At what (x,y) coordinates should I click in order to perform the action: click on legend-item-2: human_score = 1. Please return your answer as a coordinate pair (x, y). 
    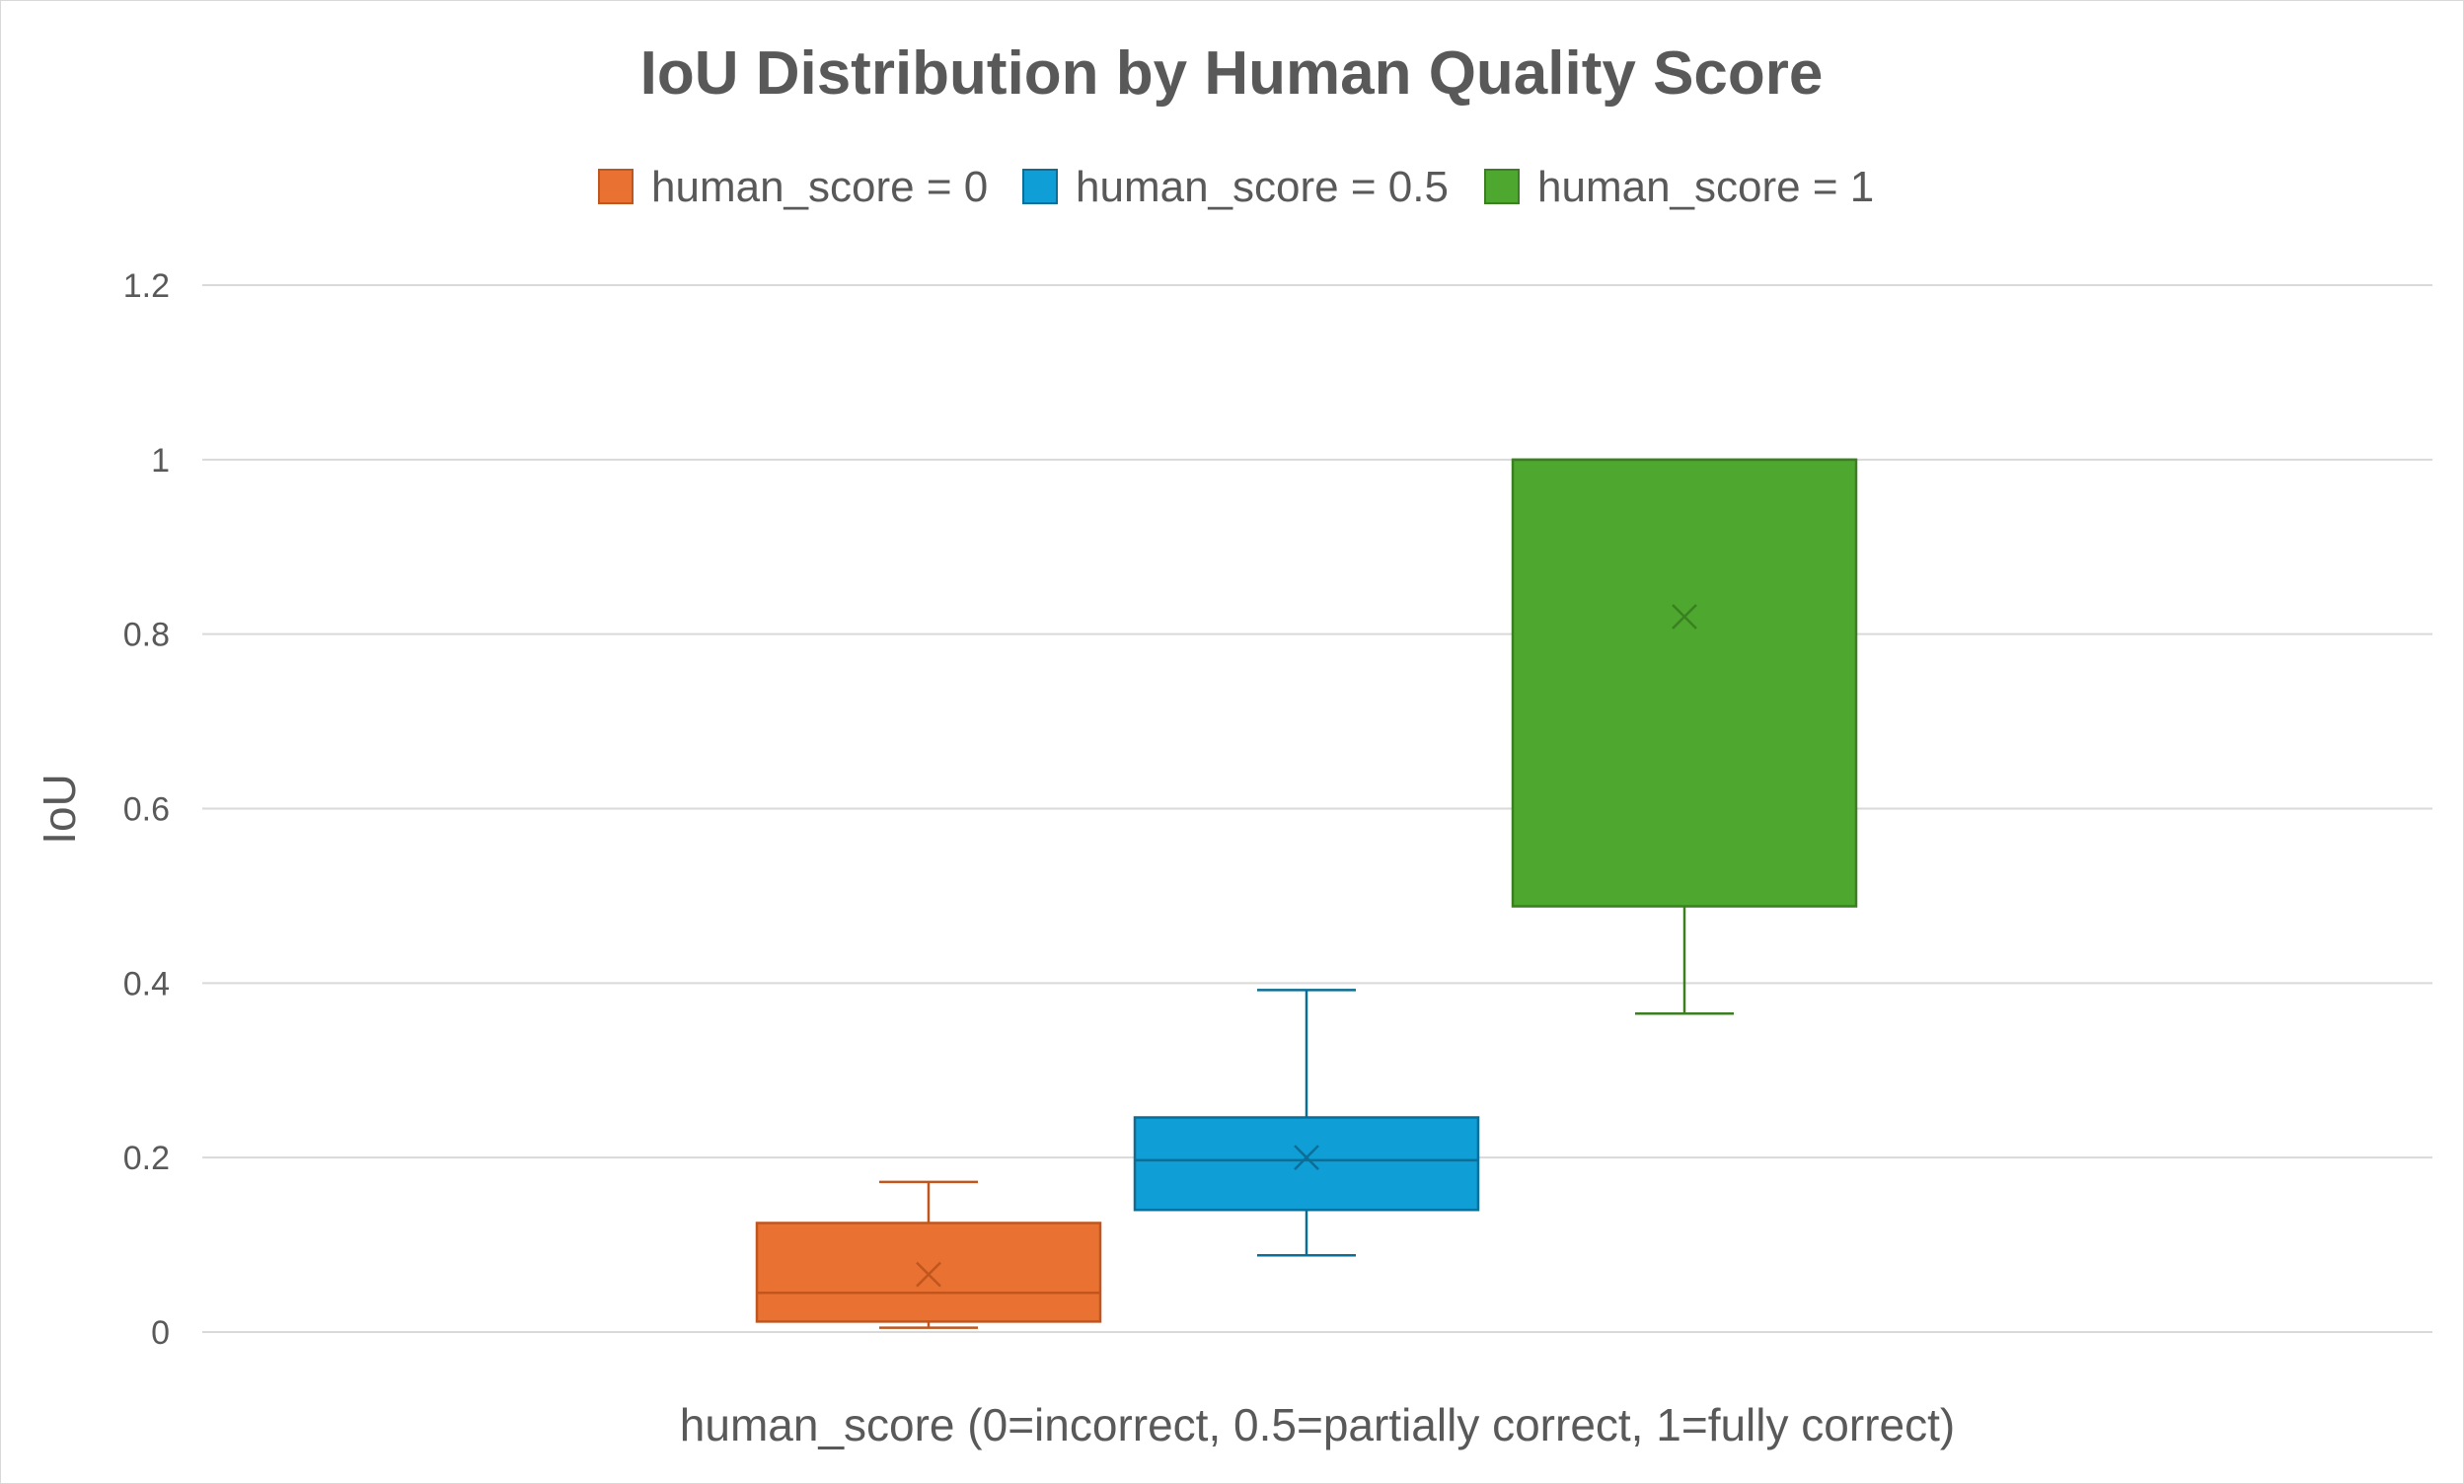
    Looking at the image, I should click on (1679, 187).